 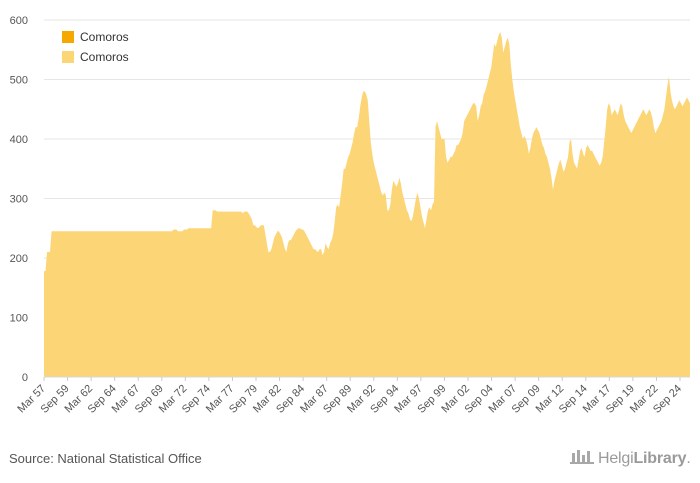 What do you see at coordinates (105, 458) in the screenshot?
I see `source-note: Source: National Statistical Office` at bounding box center [105, 458].